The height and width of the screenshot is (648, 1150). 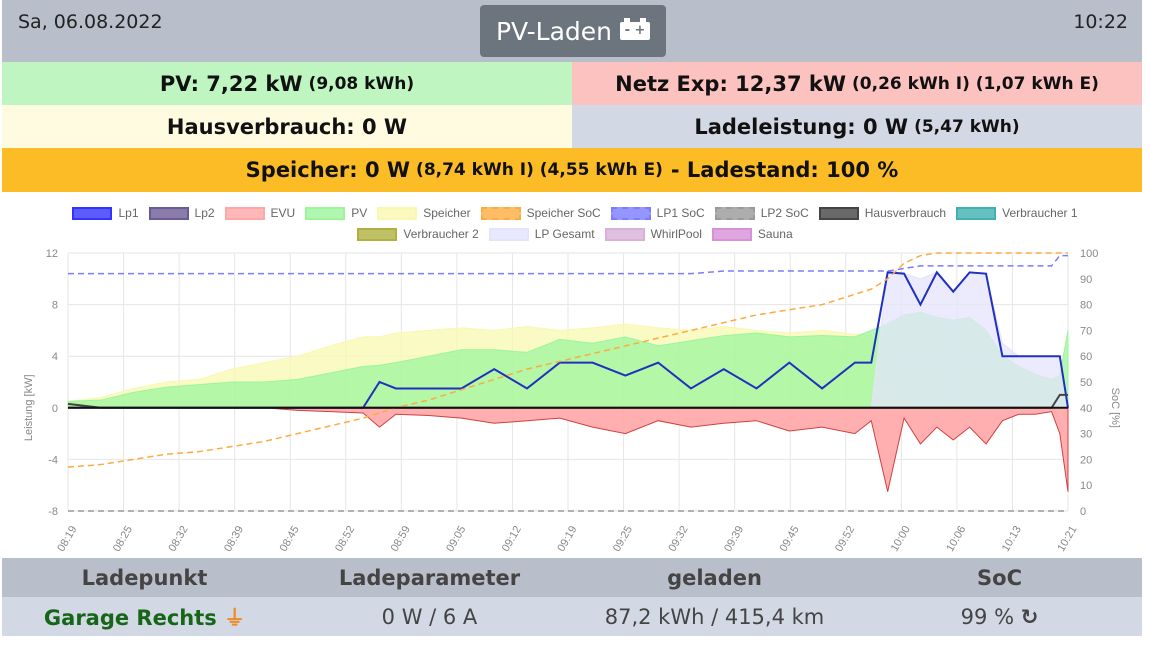 I want to click on y-tick-label: 8, so click(x=55, y=306).